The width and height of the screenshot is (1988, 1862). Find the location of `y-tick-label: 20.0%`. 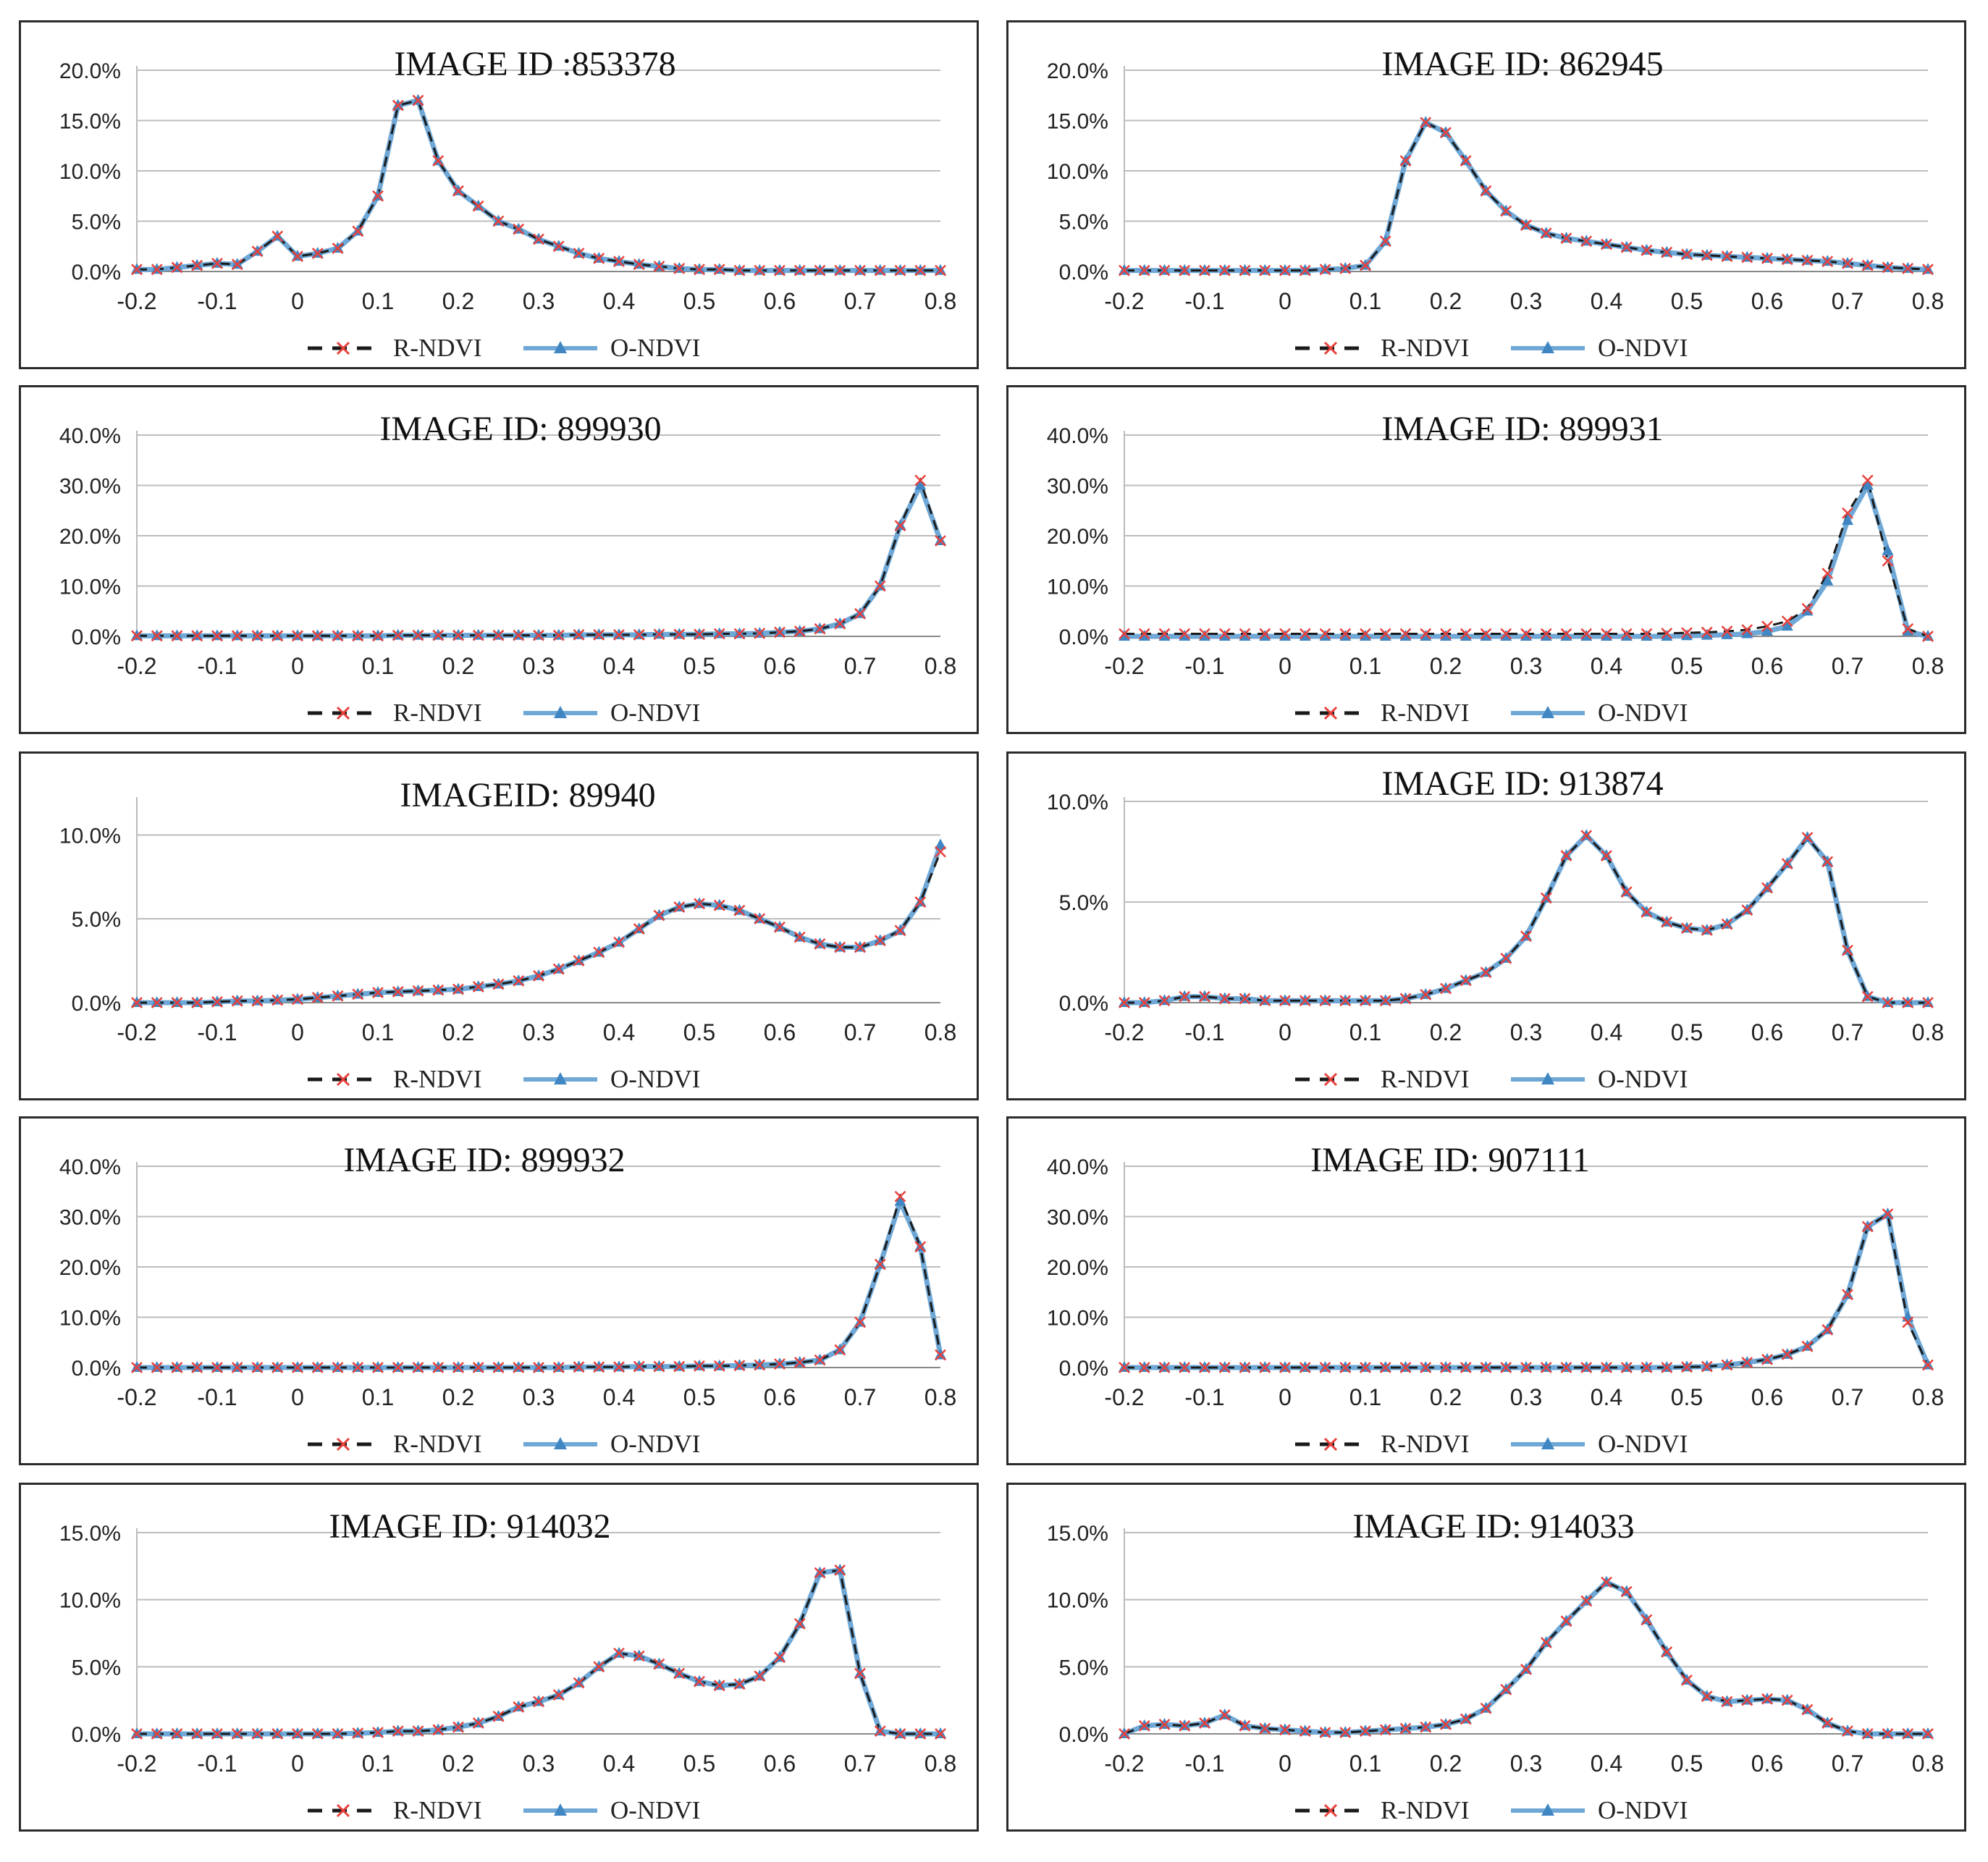

y-tick-label: 20.0% is located at coordinates (1077, 537).